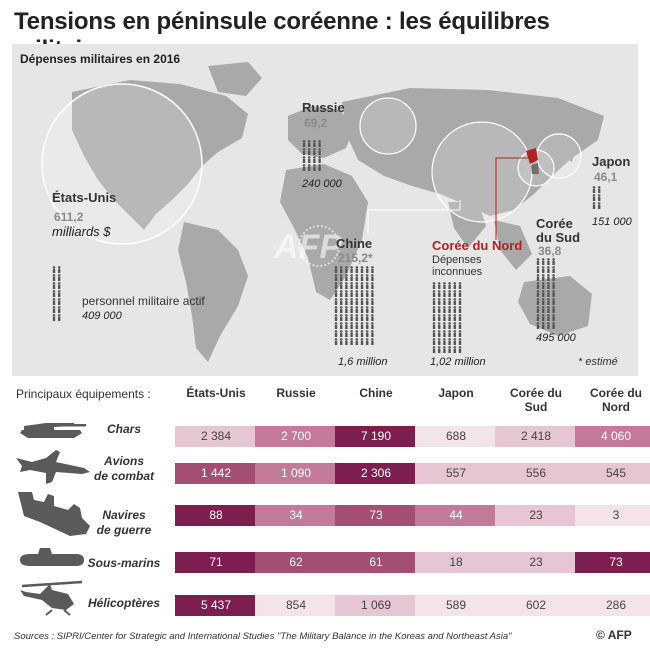 This screenshot has width=650, height=654. Describe the element at coordinates (611, 161) in the screenshot. I see `japan-label: Japon` at that location.